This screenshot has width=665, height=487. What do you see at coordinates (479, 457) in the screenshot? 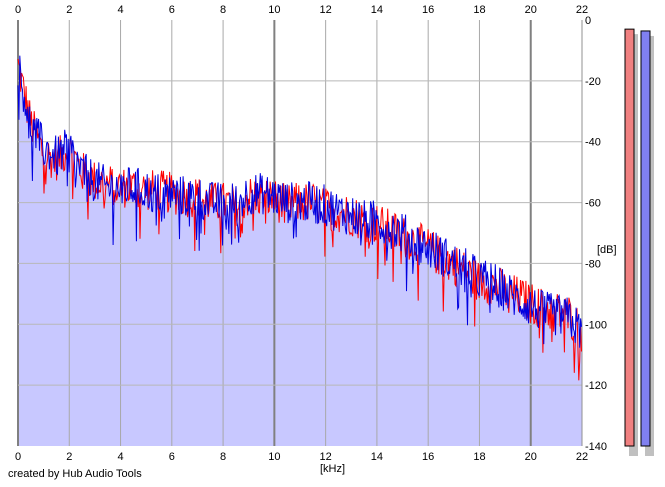
I see `x-tick-label-bottom: 18` at bounding box center [479, 457].